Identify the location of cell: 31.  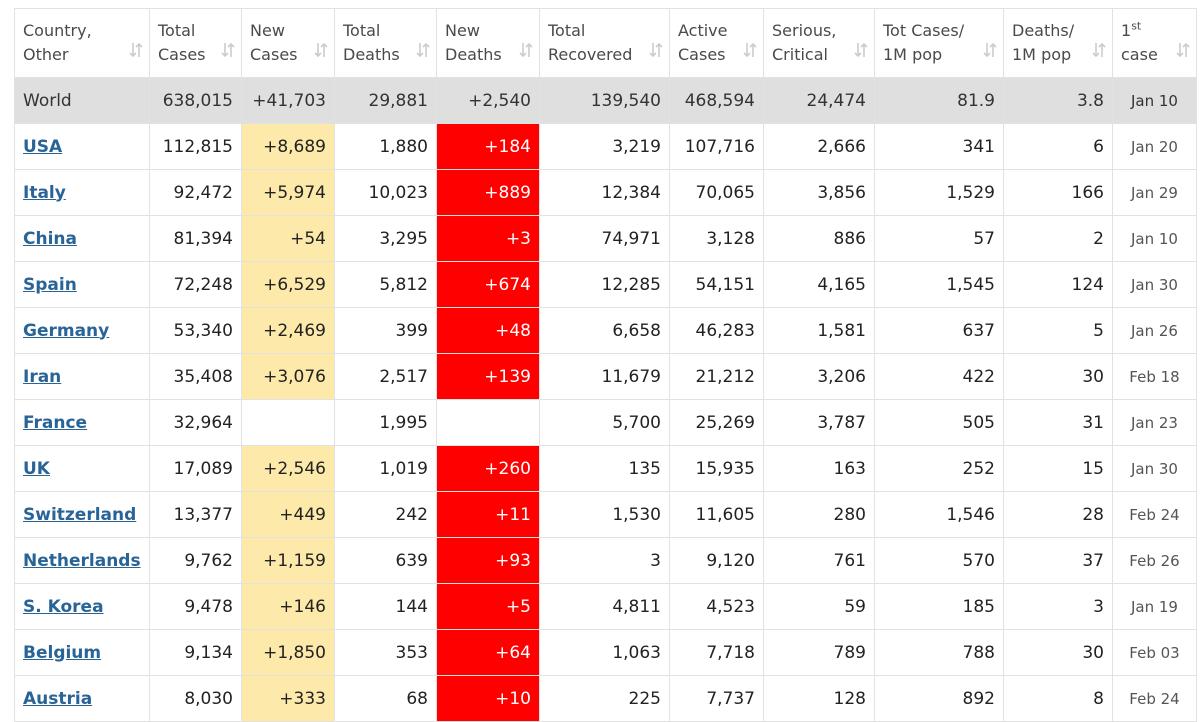
(1058, 422).